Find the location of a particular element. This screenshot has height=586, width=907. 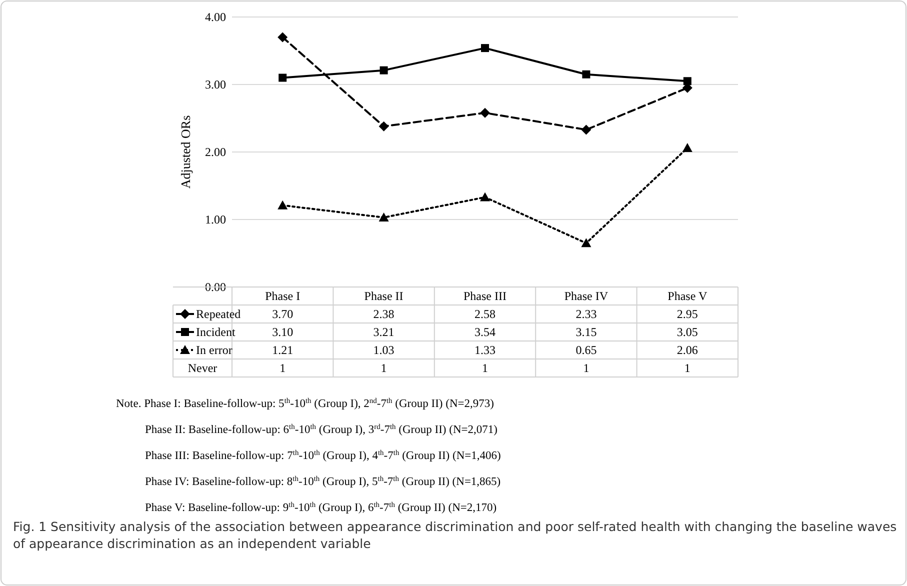

data-label: 2.06 is located at coordinates (687, 350).